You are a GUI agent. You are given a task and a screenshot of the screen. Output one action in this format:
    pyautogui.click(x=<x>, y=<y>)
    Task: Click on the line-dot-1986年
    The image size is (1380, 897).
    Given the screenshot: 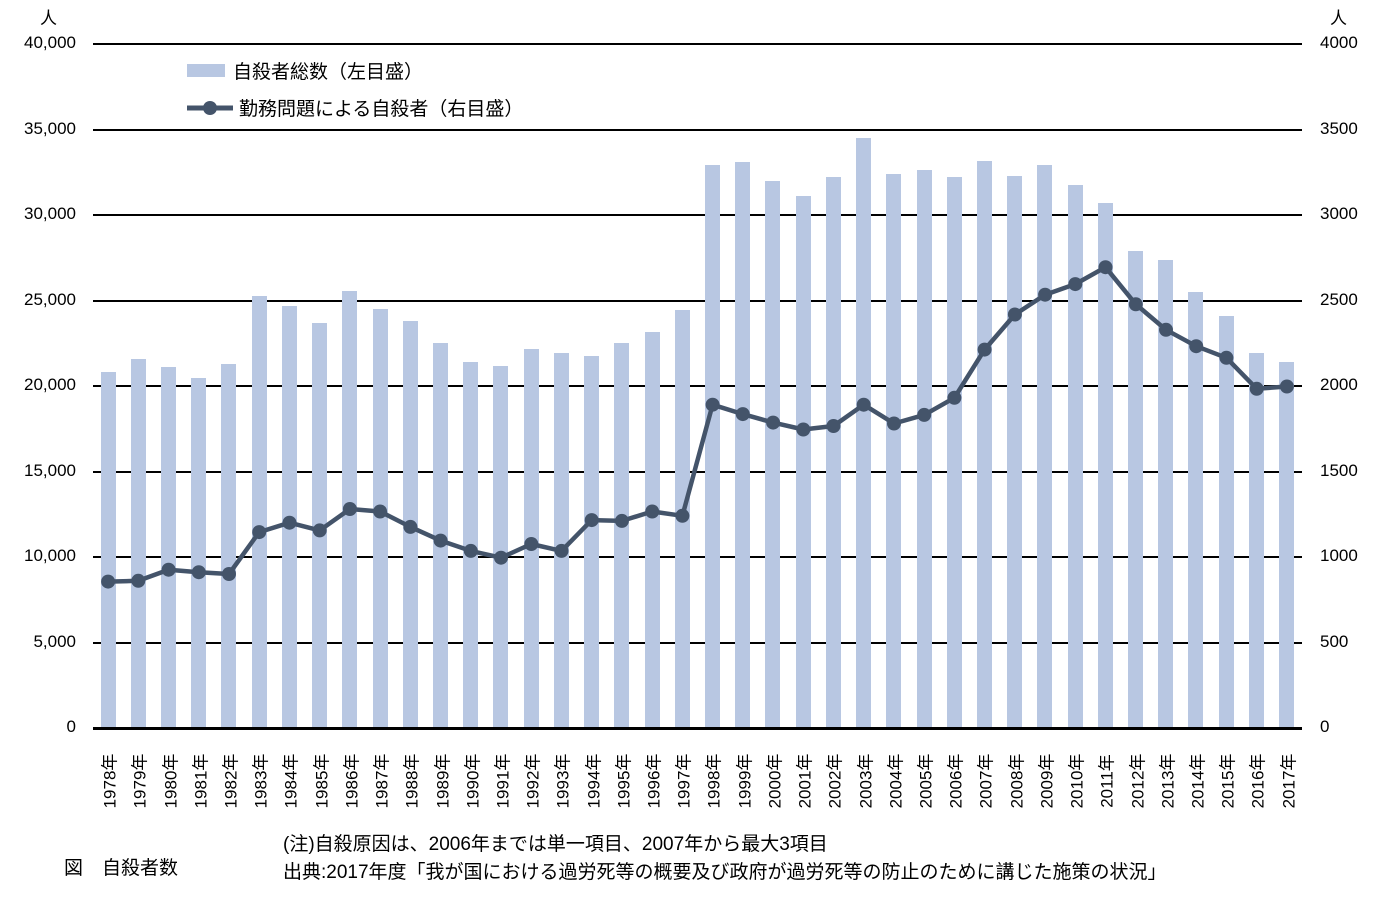 What is the action you would take?
    pyautogui.click(x=349, y=509)
    